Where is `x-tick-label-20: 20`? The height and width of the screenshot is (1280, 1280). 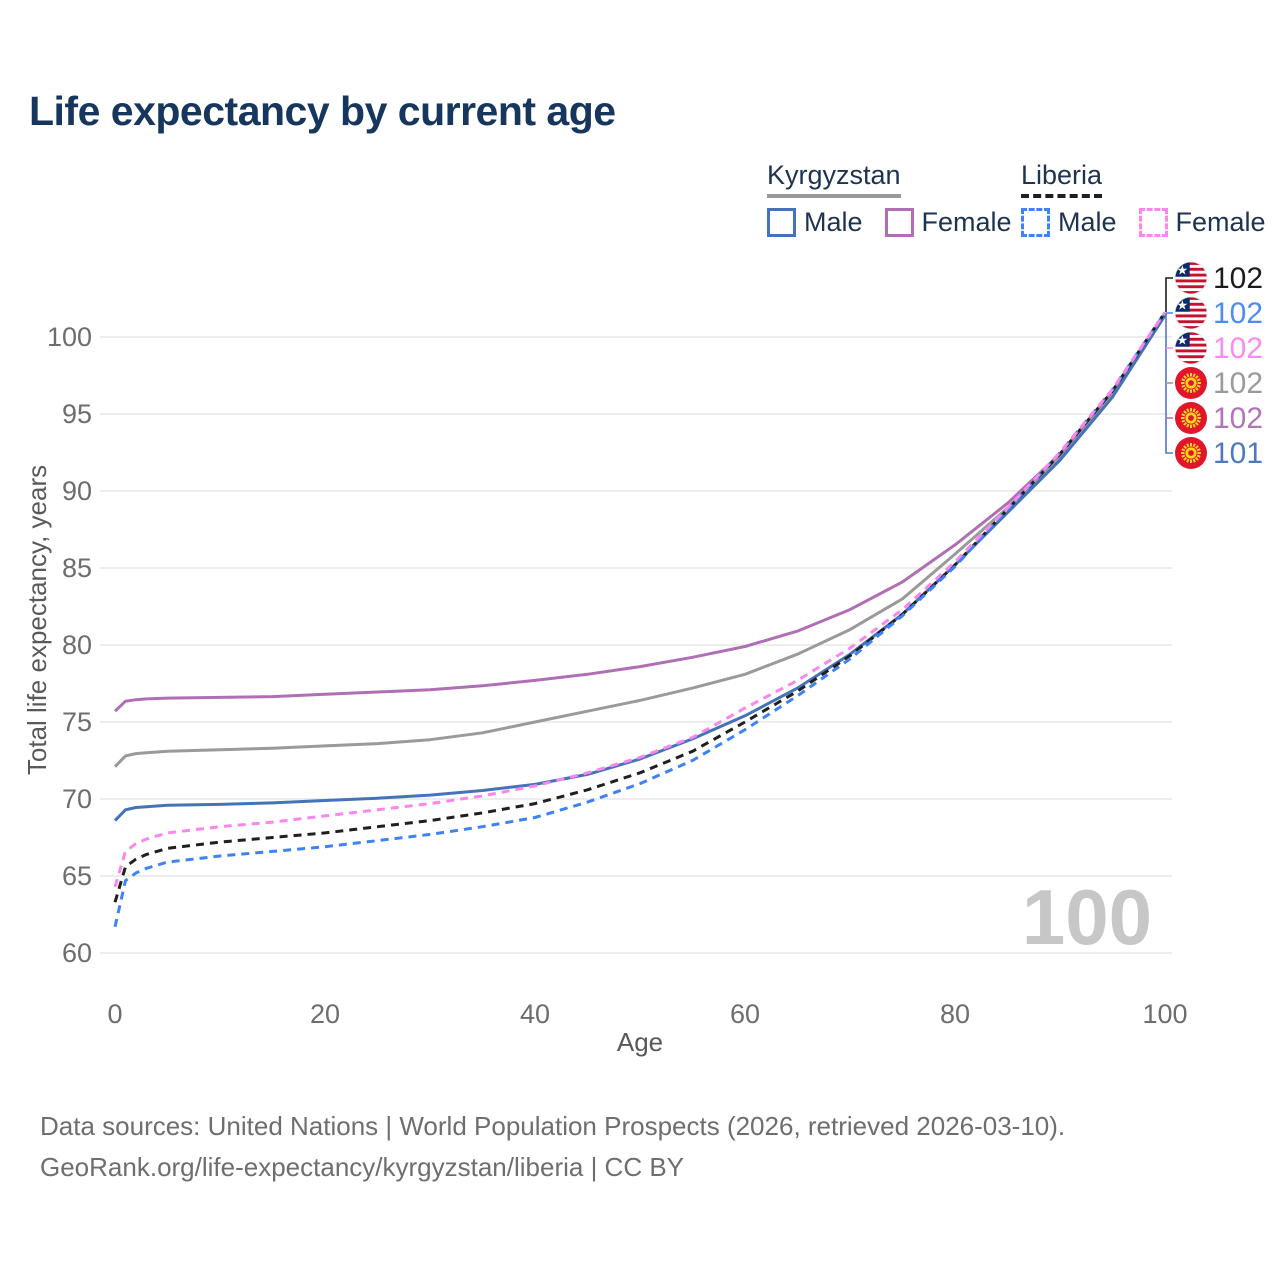 x-tick-label-20: 20 is located at coordinates (325, 1014).